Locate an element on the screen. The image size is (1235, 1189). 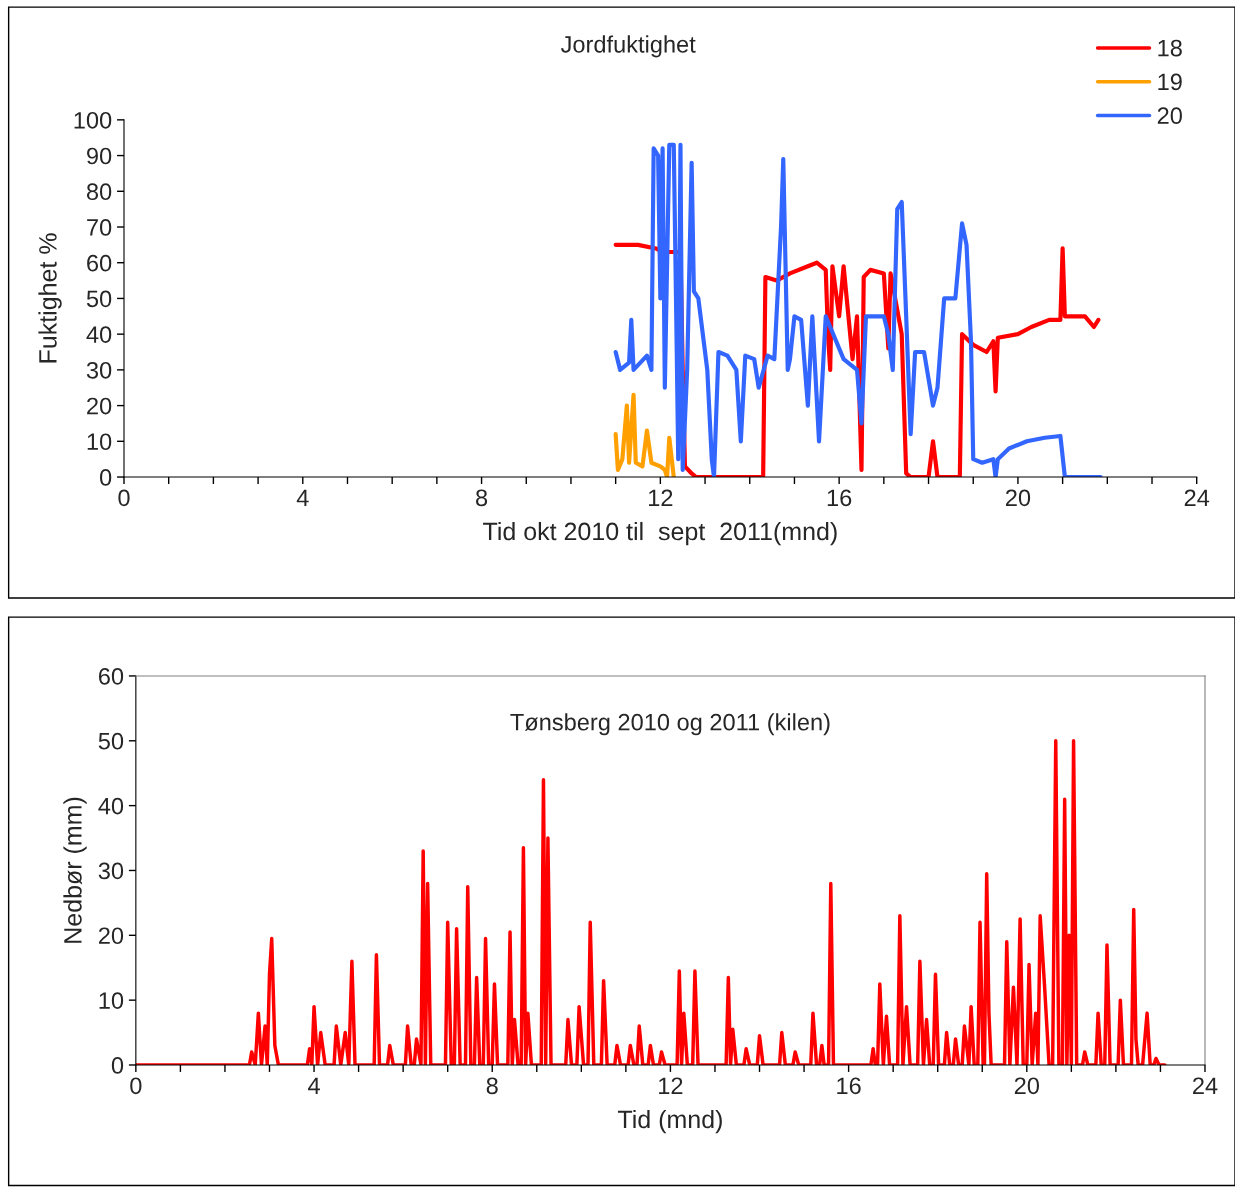
y-axis-title: Nedbør (mm) is located at coordinates (75, 870).